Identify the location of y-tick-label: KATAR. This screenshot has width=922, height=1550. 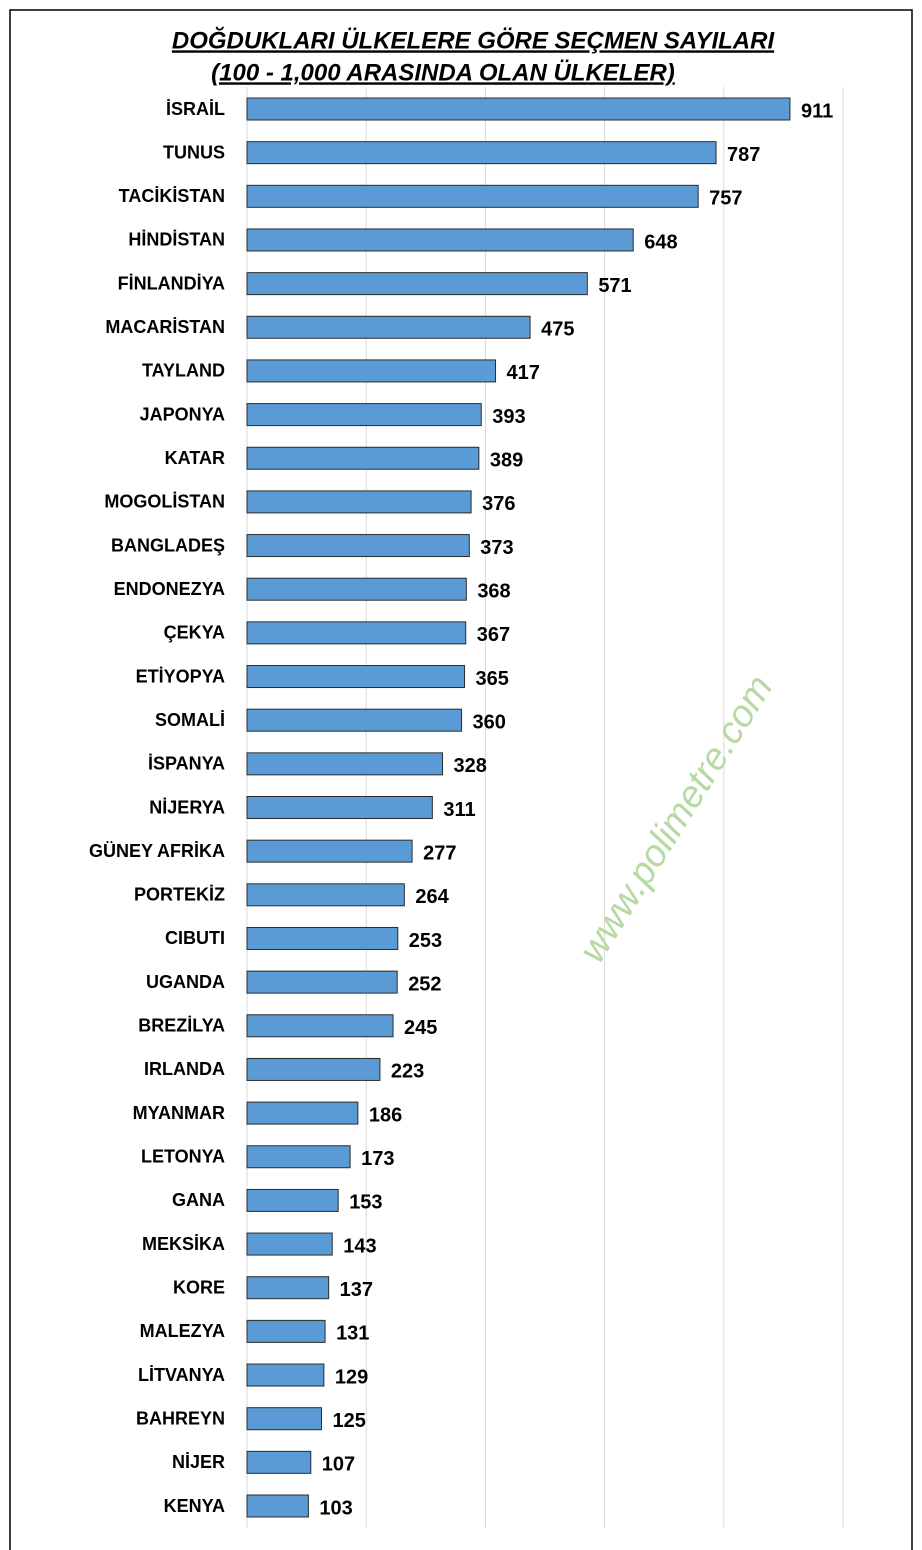
(195, 458).